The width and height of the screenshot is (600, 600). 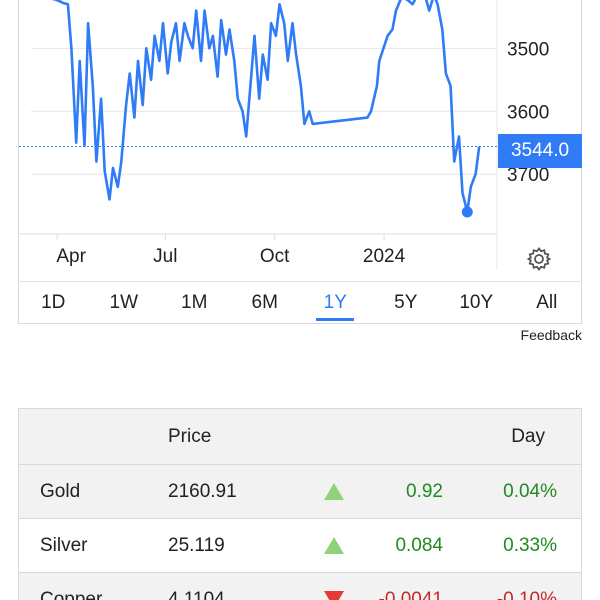 What do you see at coordinates (530, 491) in the screenshot?
I see `metal-change-pct: 0.04%` at bounding box center [530, 491].